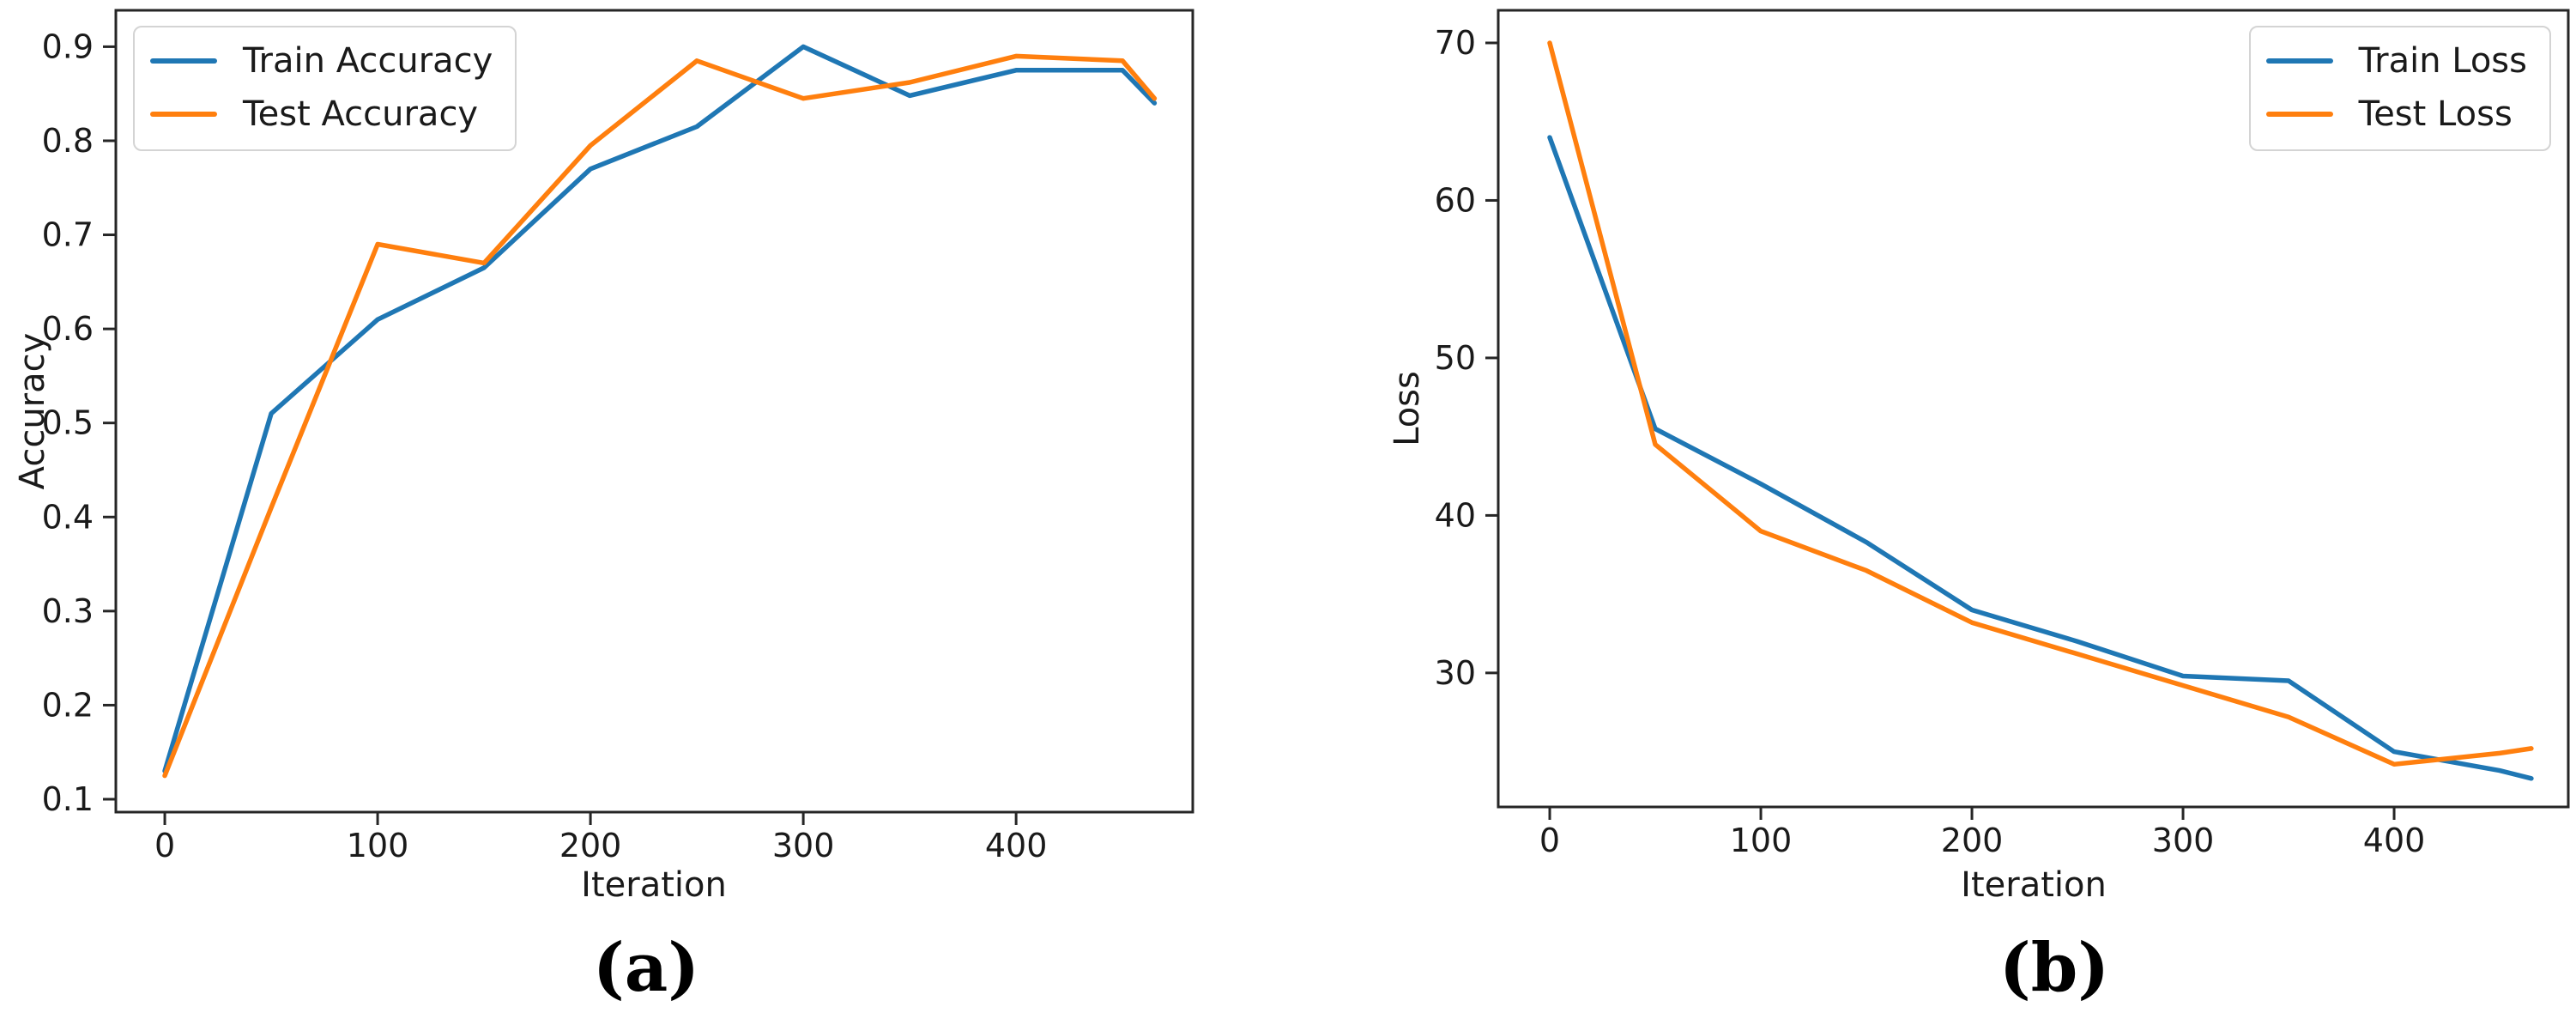  What do you see at coordinates (654, 885) in the screenshot?
I see `x-axis-label-a: Iteration` at bounding box center [654, 885].